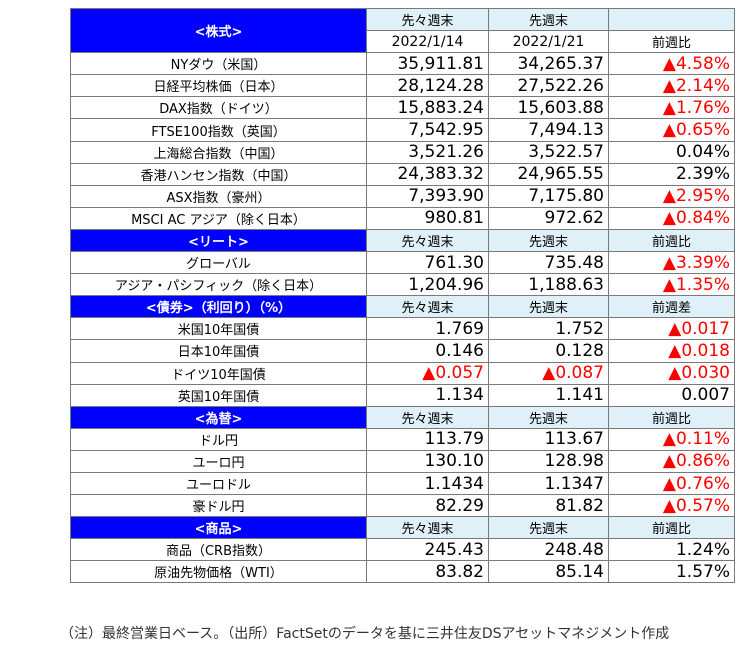 This screenshot has width=744, height=652. What do you see at coordinates (427, 506) in the screenshot?
I see `value-prev-prev-week: 82.29` at bounding box center [427, 506].